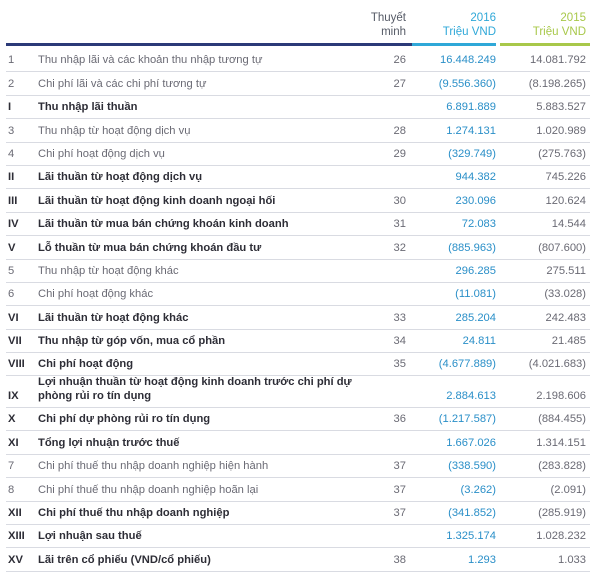 The height and width of the screenshot is (572, 594). I want to click on table-row: XIII Lợi nhuận sau thuế 1.325.174 1.028.232, so click(298, 537).